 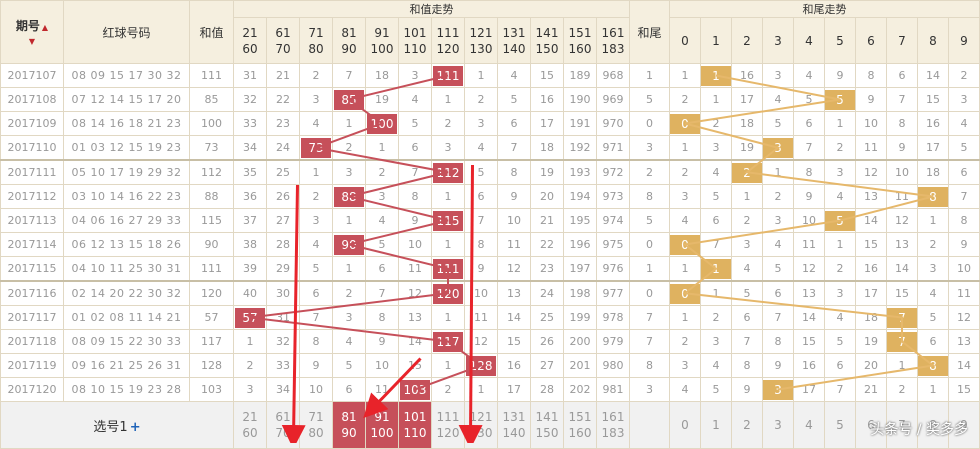 I want to click on tail-omission-cell: 14, so click(x=964, y=365).